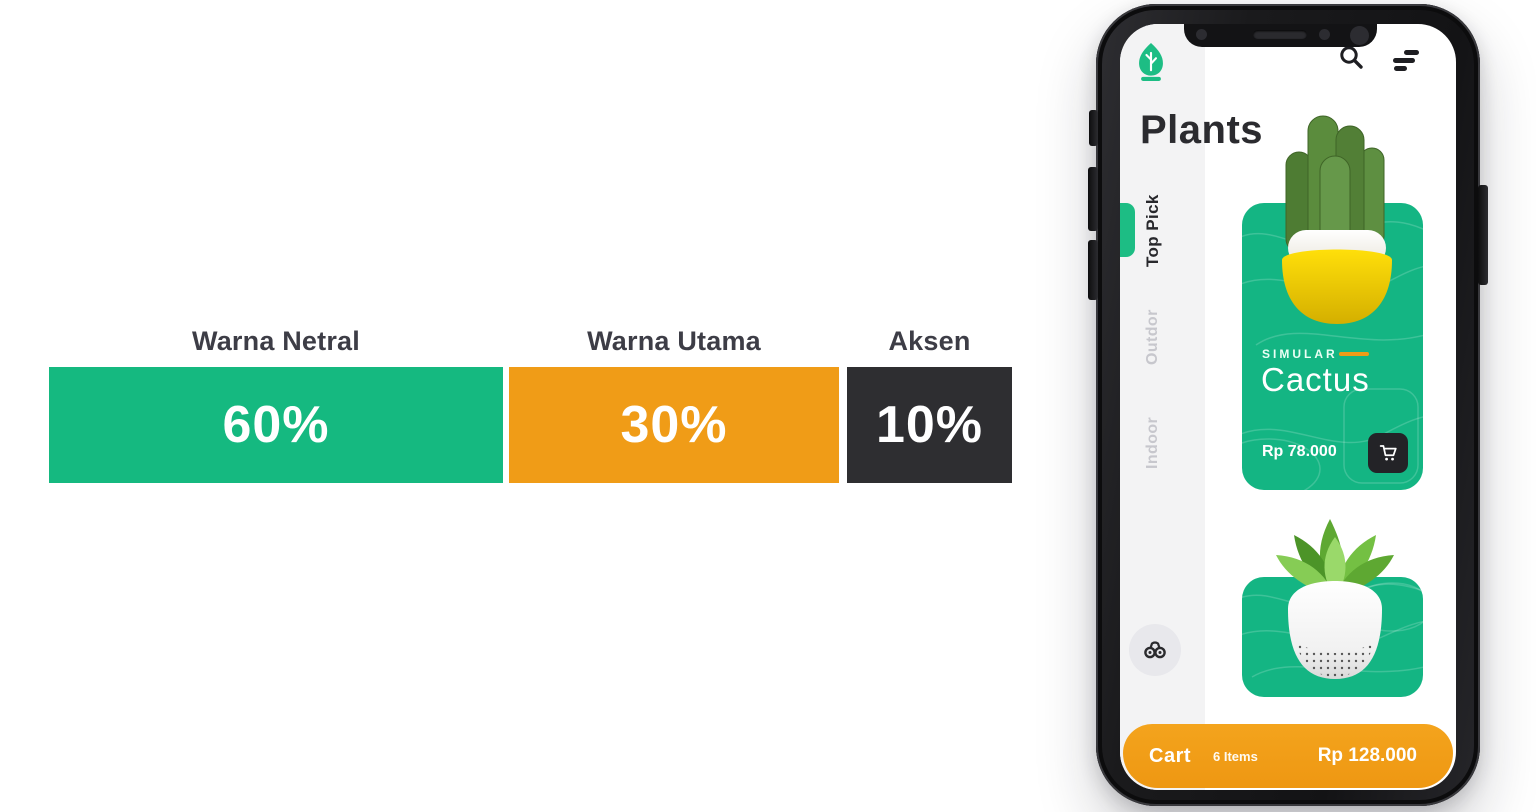 Image resolution: width=1536 pixels, height=812 pixels. I want to click on palette-value: 60%, so click(276, 425).